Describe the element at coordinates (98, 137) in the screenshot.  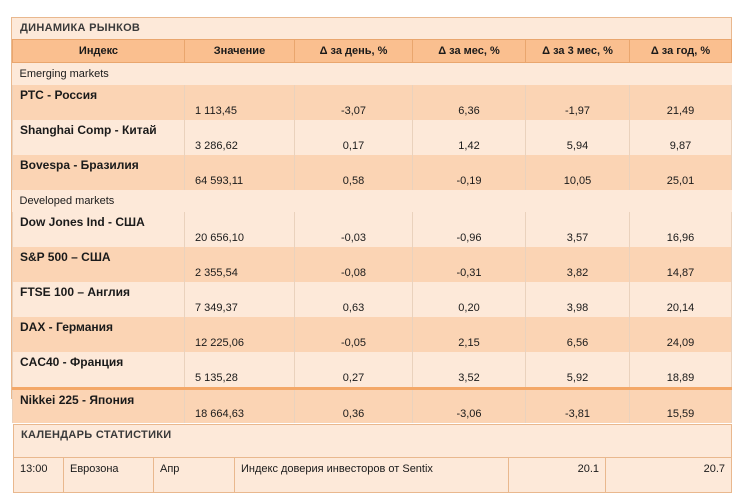
I see `index-name: Shanghai Comp - Китай` at that location.